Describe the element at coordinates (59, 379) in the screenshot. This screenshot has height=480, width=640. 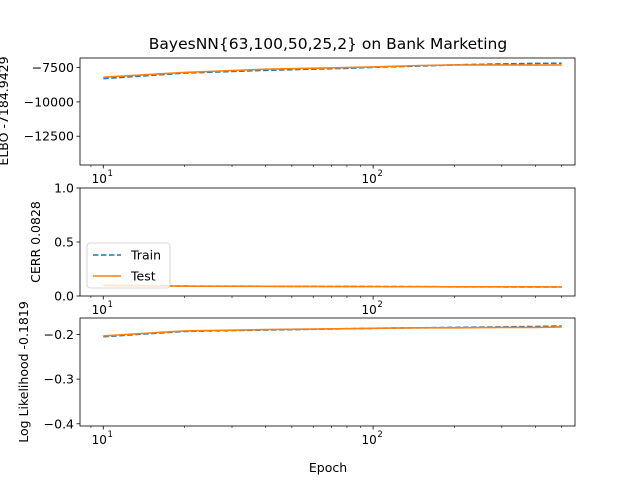
I see `loglik-y-tick-label: −0.3` at that location.